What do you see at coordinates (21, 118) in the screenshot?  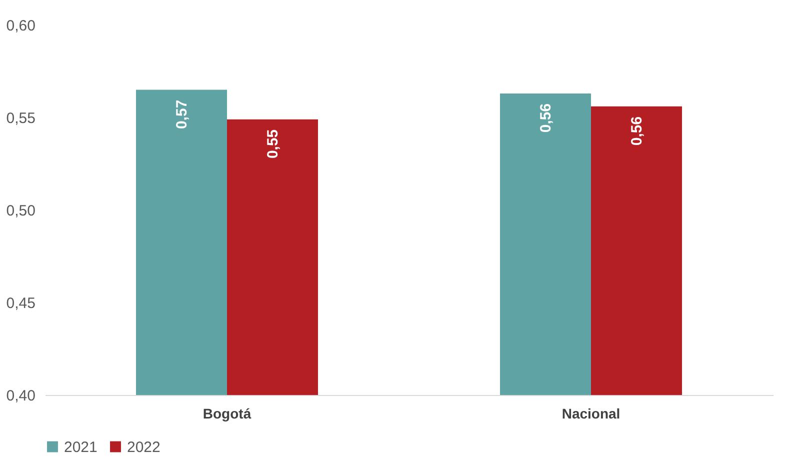 I see `y-tick-label: 0,55` at bounding box center [21, 118].